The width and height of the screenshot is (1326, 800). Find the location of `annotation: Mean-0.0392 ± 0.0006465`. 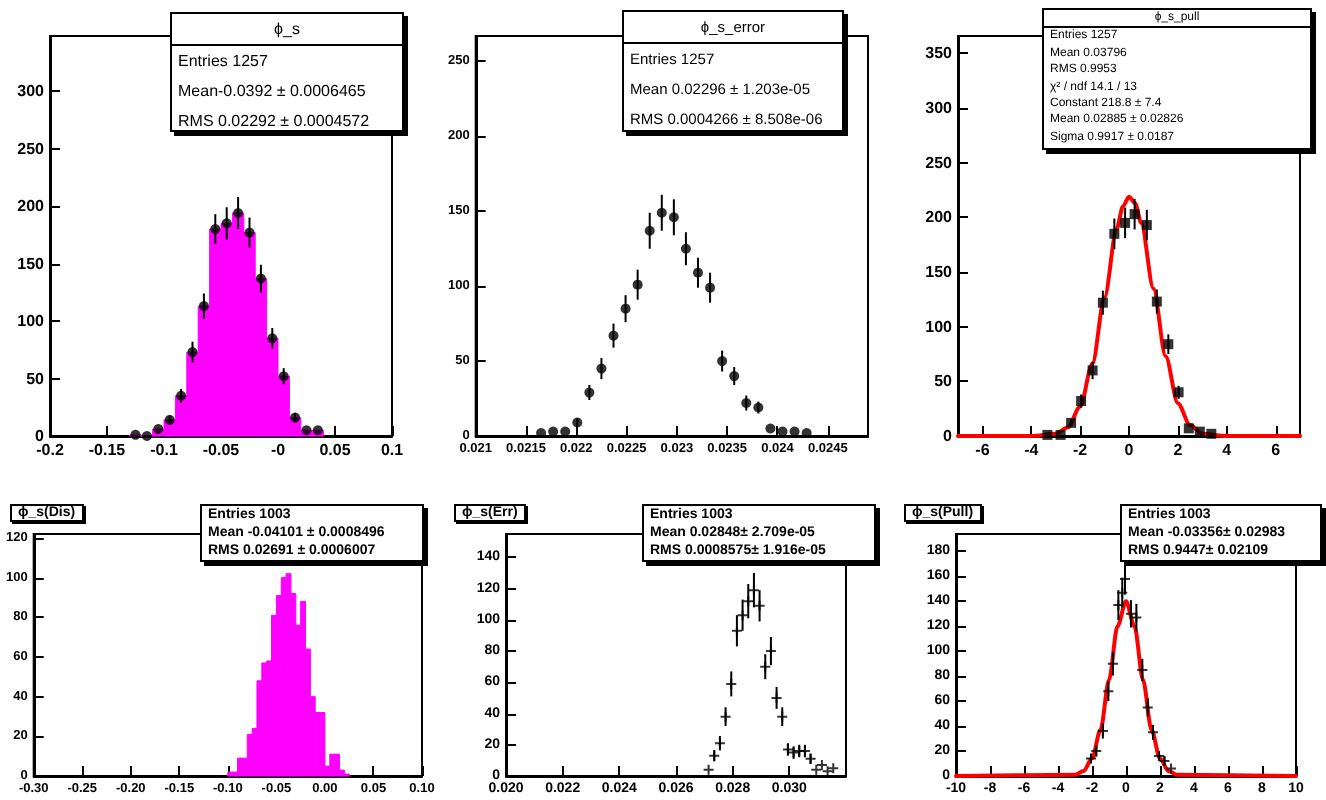

annotation: Mean-0.0392 ± 0.0006465 is located at coordinates (272, 92).